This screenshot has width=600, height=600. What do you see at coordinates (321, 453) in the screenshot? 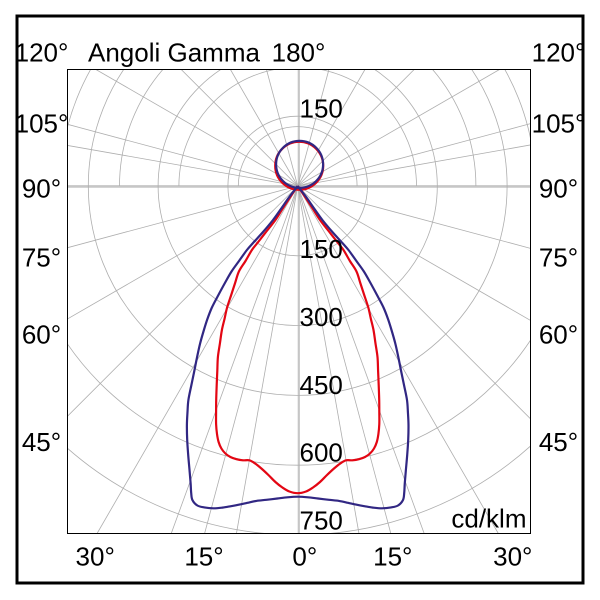
I see `svg-text: 600` at bounding box center [321, 453].